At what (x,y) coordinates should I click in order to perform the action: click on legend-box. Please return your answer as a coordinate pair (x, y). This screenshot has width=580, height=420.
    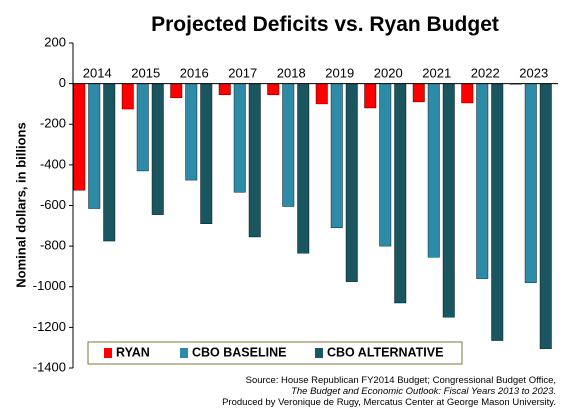
    Looking at the image, I should click on (275, 353).